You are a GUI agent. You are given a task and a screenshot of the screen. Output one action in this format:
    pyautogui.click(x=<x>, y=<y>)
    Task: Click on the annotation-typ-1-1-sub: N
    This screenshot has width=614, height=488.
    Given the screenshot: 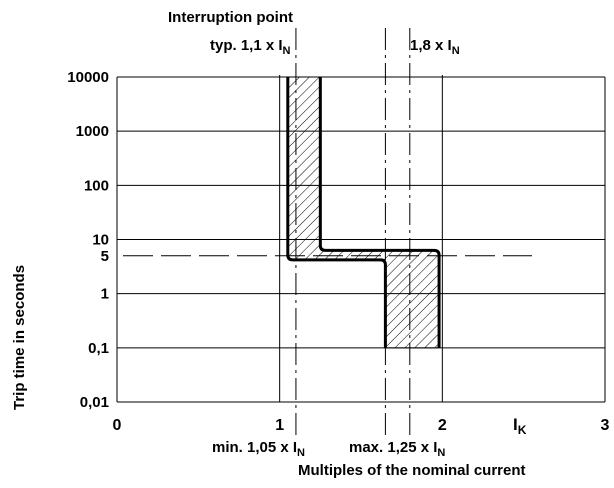 What is the action you would take?
    pyautogui.click(x=287, y=51)
    